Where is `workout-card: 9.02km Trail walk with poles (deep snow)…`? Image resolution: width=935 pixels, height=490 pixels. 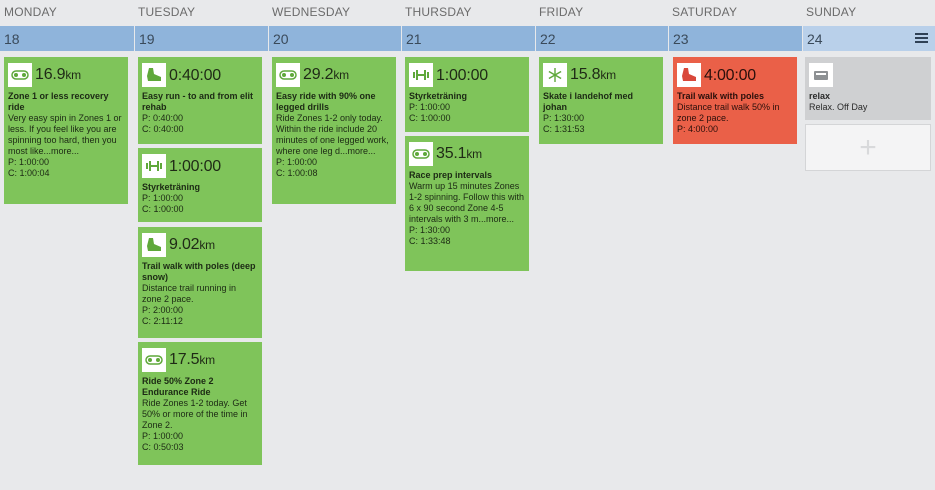
workout-card: 9.02km Trail walk with poles (deep snow)… is located at coordinates (200, 282).